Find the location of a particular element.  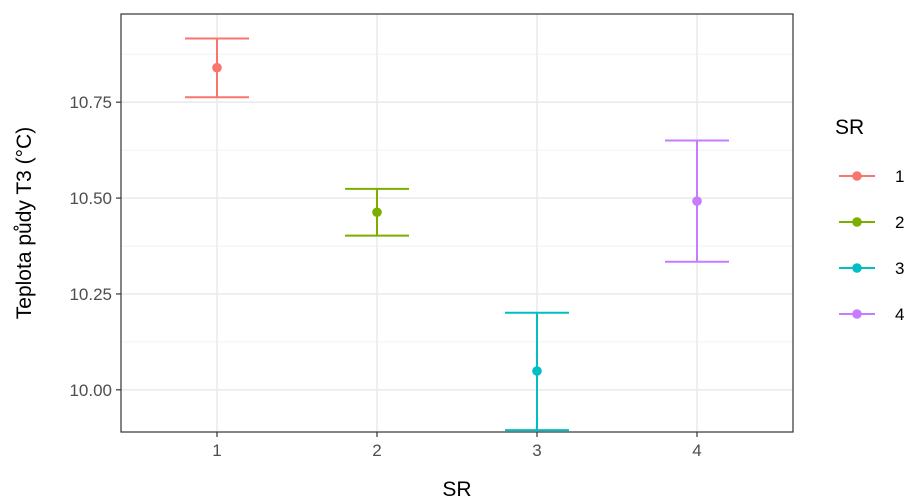

legend-item-1: 1 is located at coordinates (871, 176).